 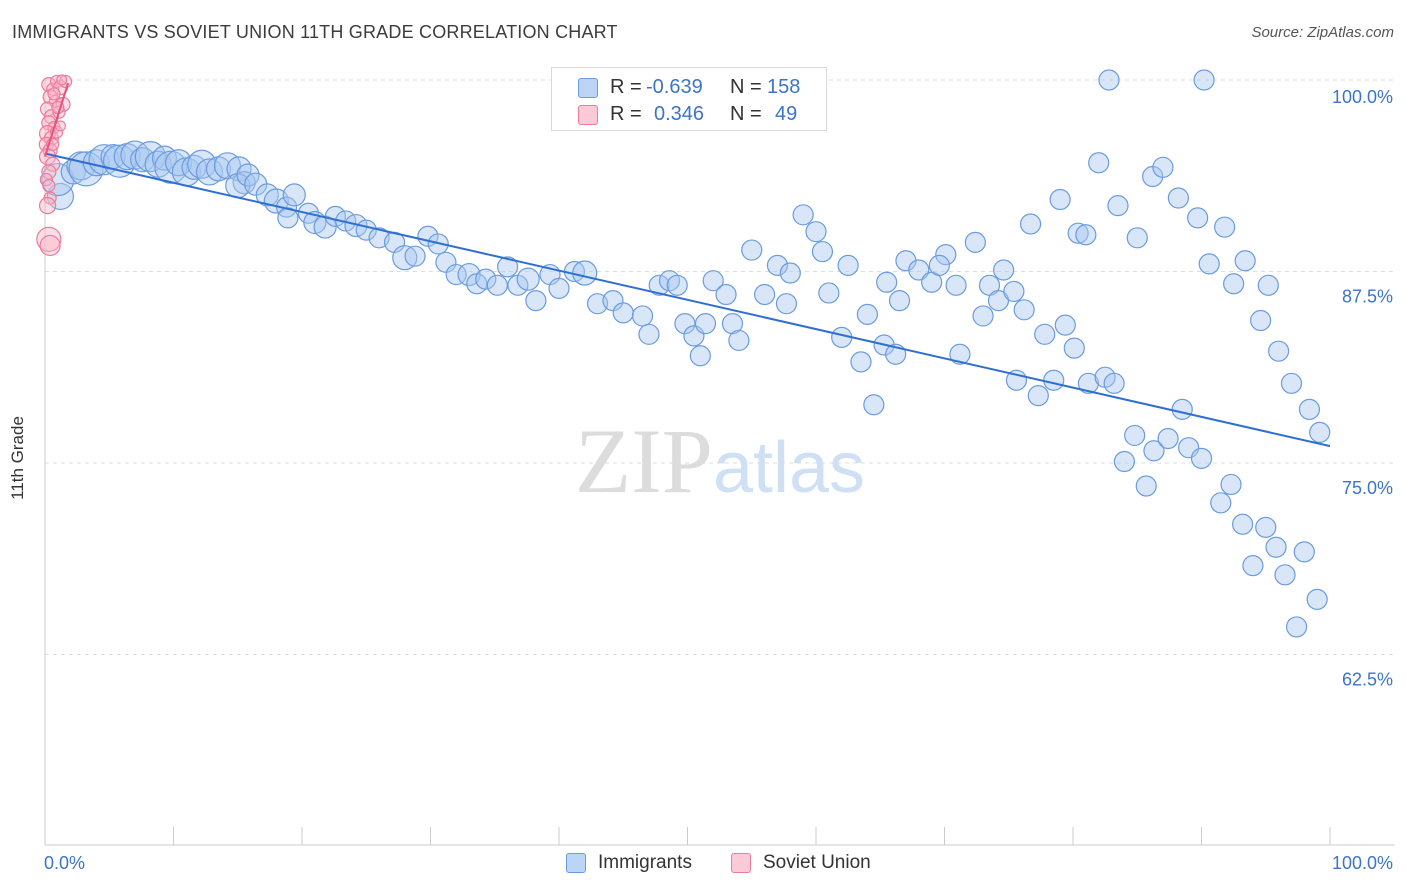 What do you see at coordinates (679, 114) in the screenshot?
I see `r-value: 0.346` at bounding box center [679, 114].